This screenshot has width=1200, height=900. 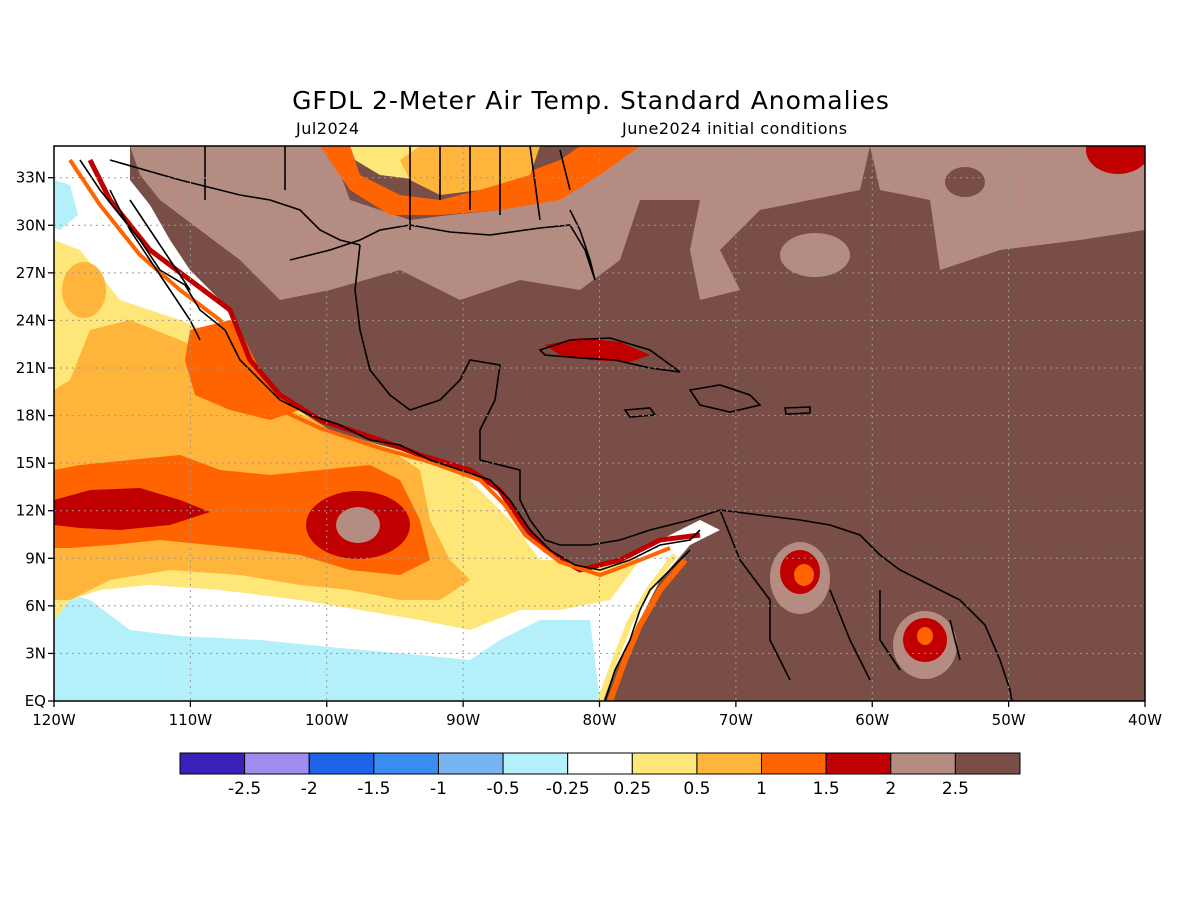 I want to click on field-brown-patch, so click(x=965, y=182).